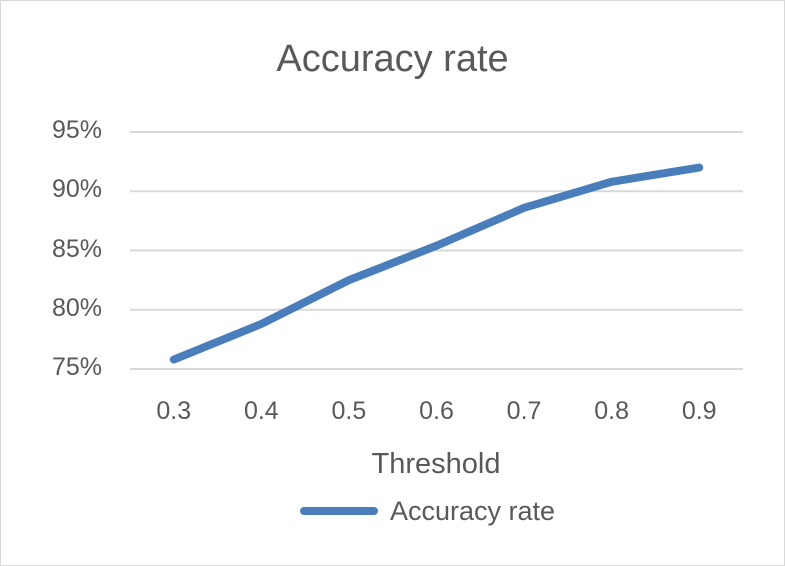  What do you see at coordinates (174, 411) in the screenshot?
I see `x-tick-label: 0.3` at bounding box center [174, 411].